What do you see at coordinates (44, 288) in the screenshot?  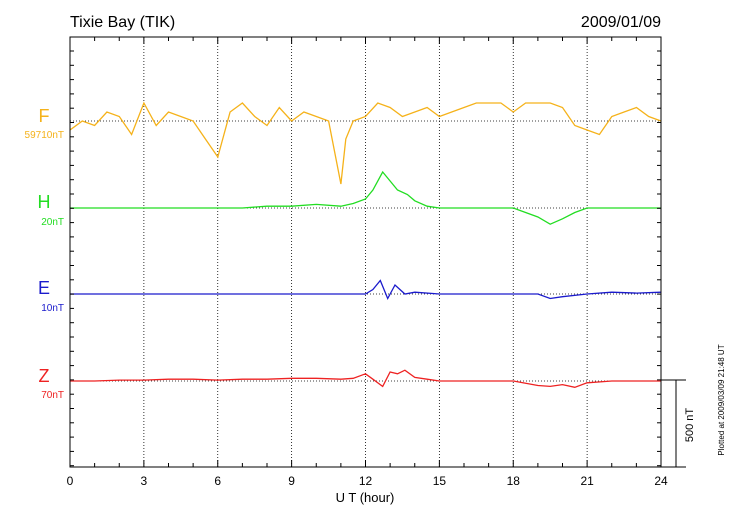 I see `series-name-e: E` at bounding box center [44, 288].